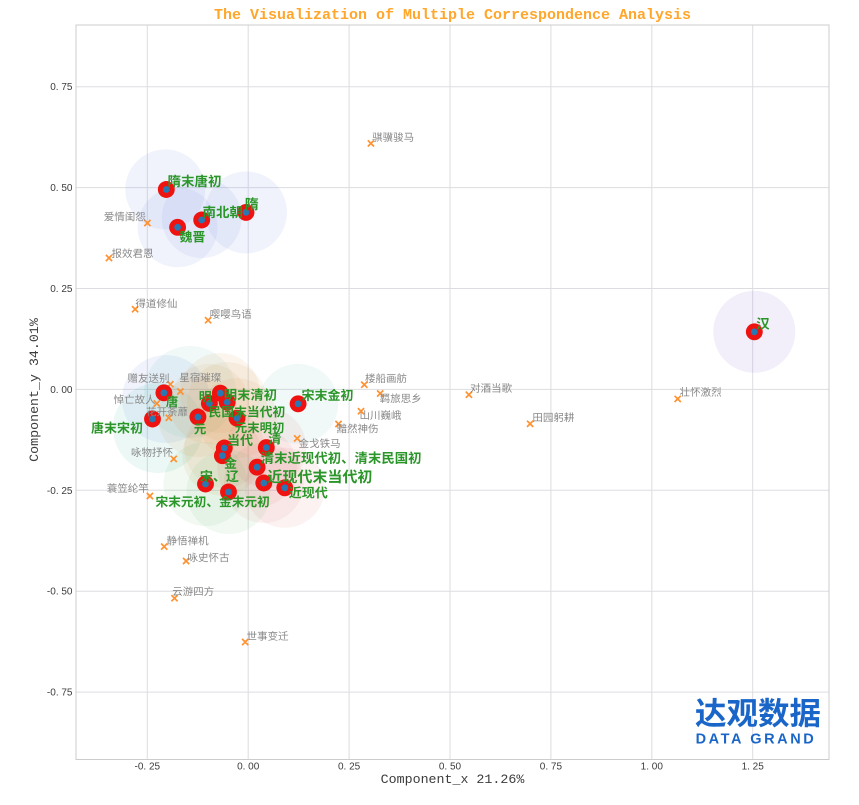 Image resolution: width=859 pixels, height=805 pixels. What do you see at coordinates (753, 767) in the screenshot?
I see `svg-text: 1. 25` at bounding box center [753, 767].